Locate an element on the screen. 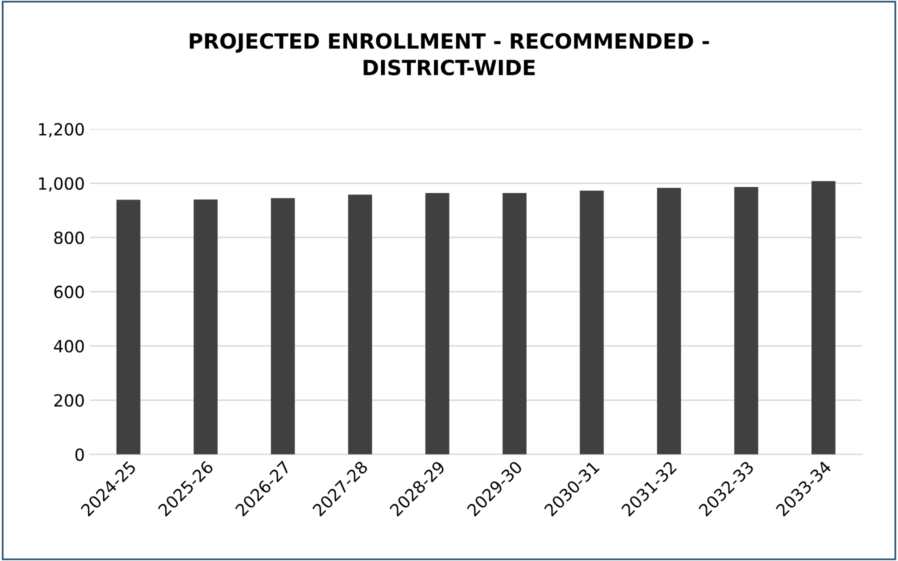  y-tick-label: 0 is located at coordinates (79, 454).